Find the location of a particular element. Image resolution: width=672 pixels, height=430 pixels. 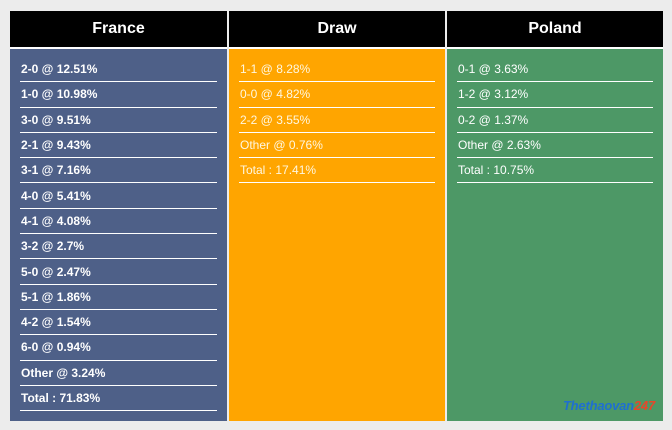

score-row: 0-1 @ 3.63% is located at coordinates (555, 70).